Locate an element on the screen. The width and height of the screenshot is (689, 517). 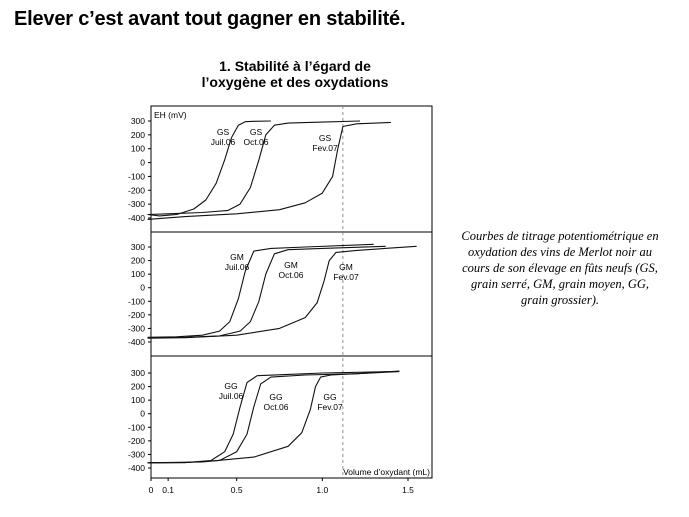
x-tick-label: 0 is located at coordinates (151, 490).